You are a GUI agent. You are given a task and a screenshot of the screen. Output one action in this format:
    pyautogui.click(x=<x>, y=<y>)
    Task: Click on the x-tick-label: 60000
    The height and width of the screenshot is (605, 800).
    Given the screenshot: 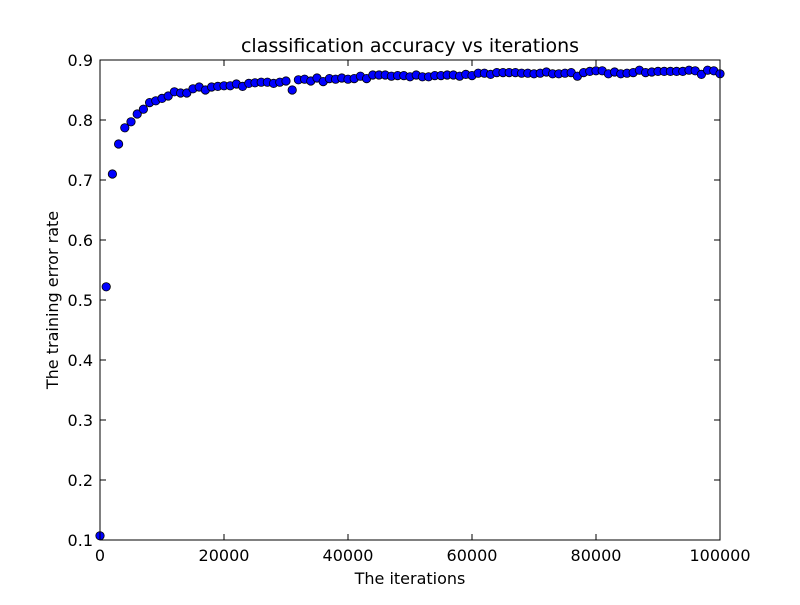 What is the action you would take?
    pyautogui.click(x=472, y=555)
    